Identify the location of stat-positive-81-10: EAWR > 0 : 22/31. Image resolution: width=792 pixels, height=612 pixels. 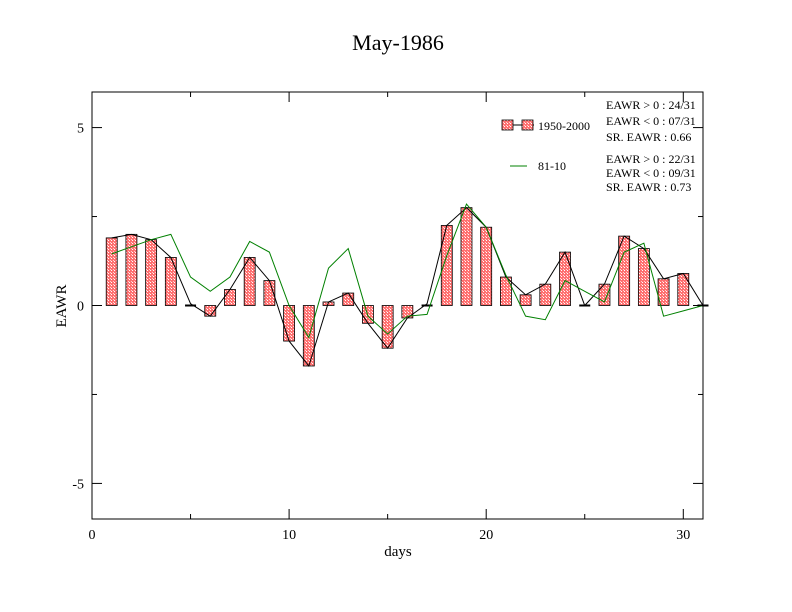
(651, 159).